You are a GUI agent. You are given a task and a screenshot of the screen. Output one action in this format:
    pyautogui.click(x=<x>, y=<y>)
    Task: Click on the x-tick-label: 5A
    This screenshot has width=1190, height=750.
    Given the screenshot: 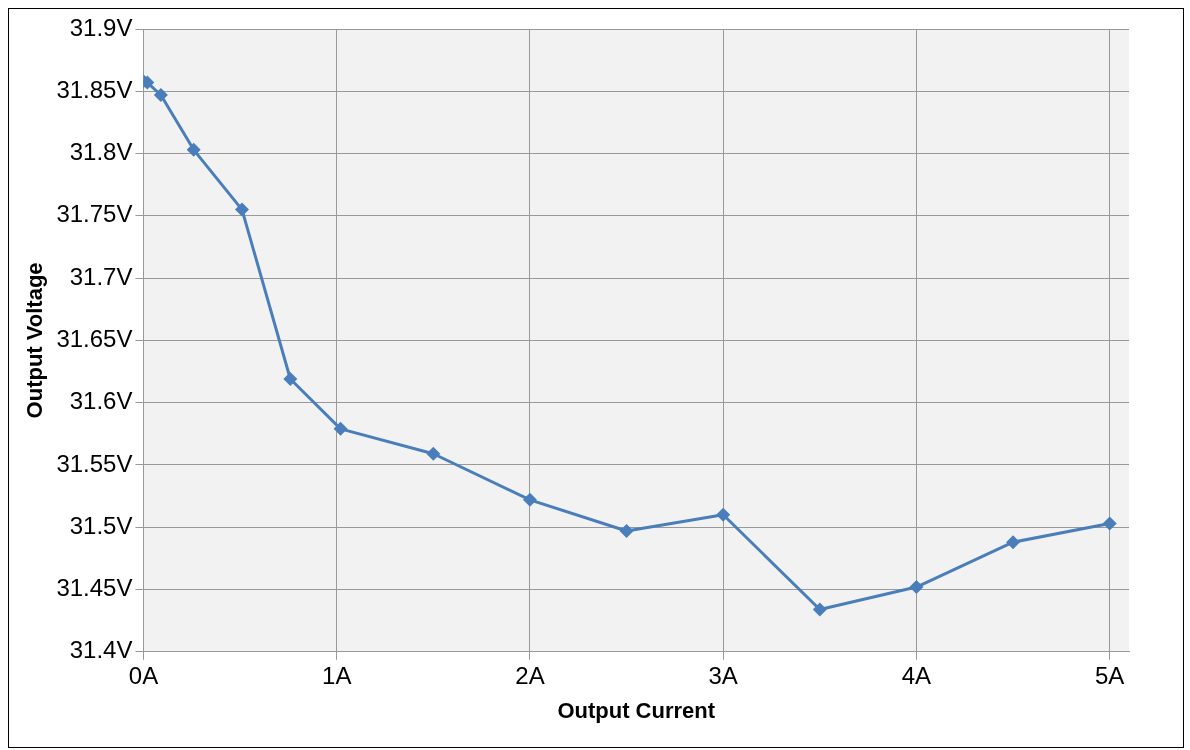 What is the action you would take?
    pyautogui.click(x=1110, y=675)
    